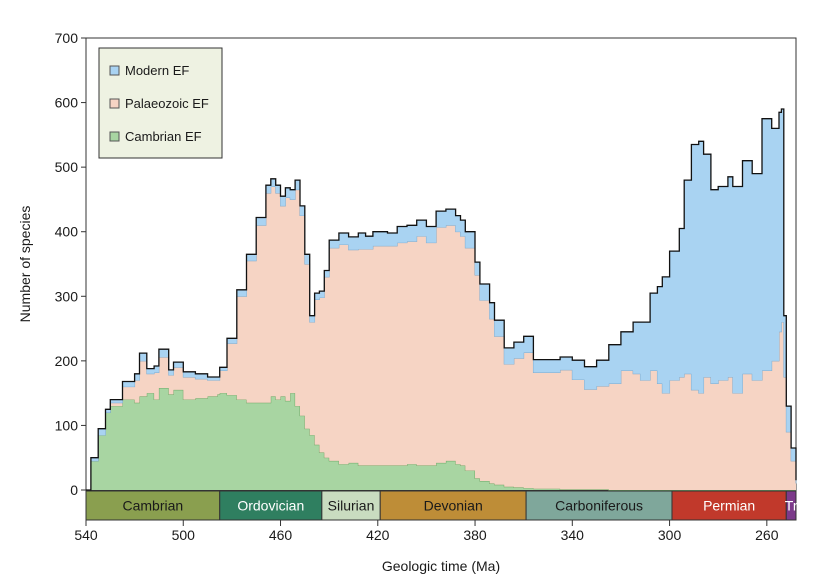 This screenshot has width=819, height=578. I want to click on y-tick-label: 400, so click(67, 232).